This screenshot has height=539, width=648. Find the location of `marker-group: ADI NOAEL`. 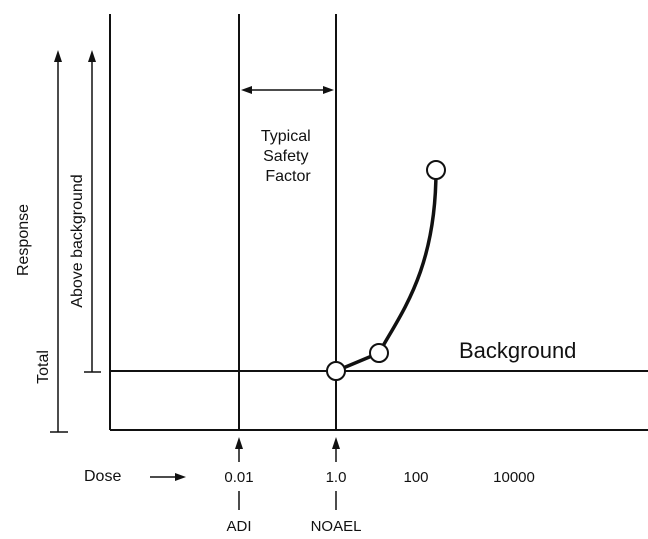

marker-group: ADI NOAEL is located at coordinates (293, 486).